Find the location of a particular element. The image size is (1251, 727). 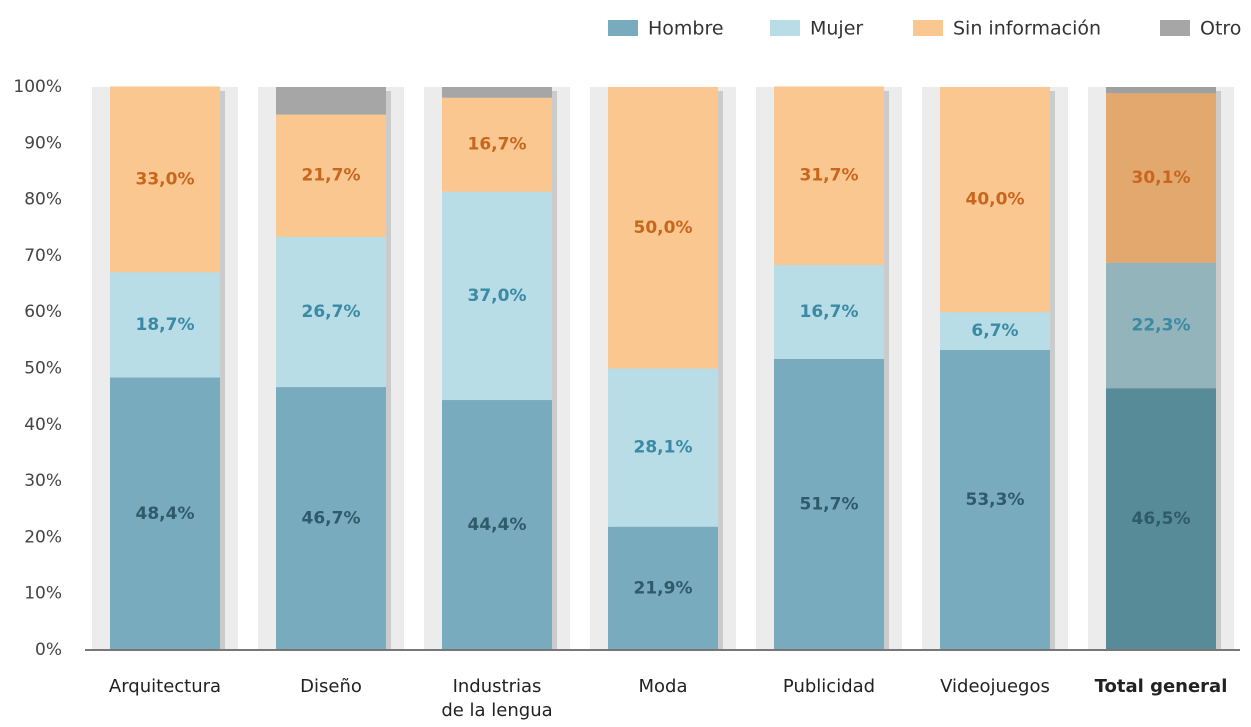

x-tick-label: Videojuegos is located at coordinates (995, 686).